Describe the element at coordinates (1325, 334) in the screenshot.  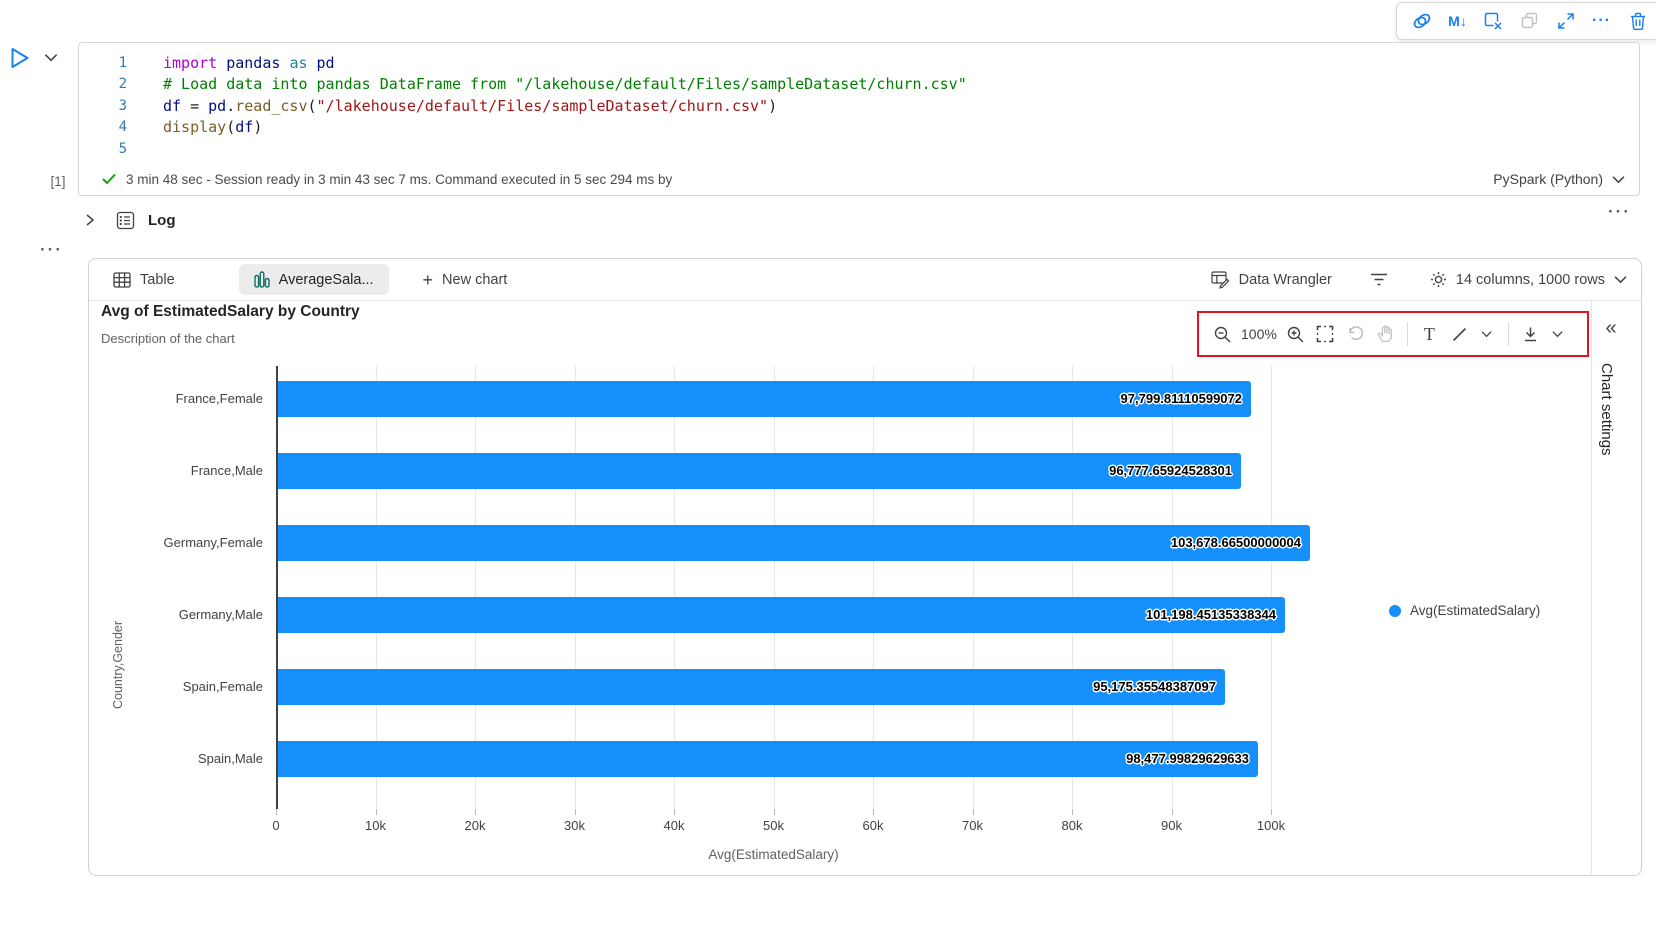
I see `select-region-icon` at that location.